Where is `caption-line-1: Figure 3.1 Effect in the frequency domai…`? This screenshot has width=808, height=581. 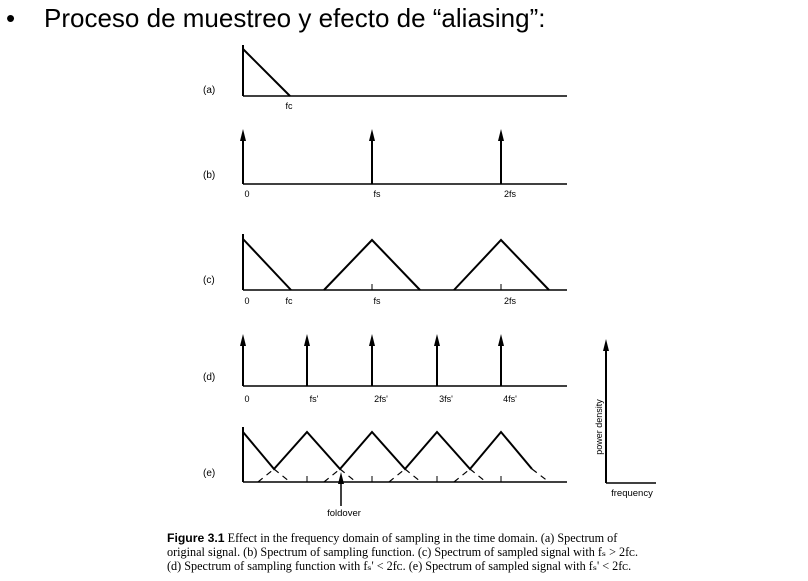 caption-line-1: Figure 3.1 Effect in the frequency domai… is located at coordinates (432, 538).